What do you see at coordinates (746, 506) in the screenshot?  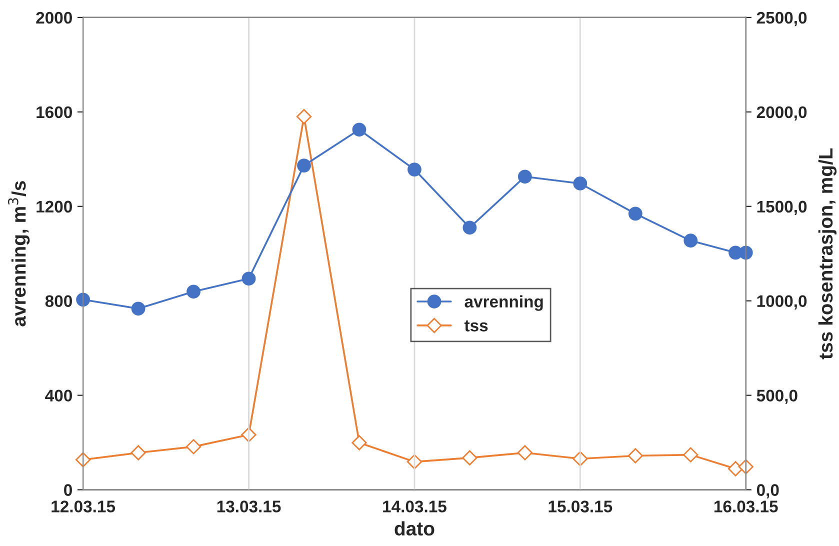 I see `x-tick-label: 16.03.15` at bounding box center [746, 506].